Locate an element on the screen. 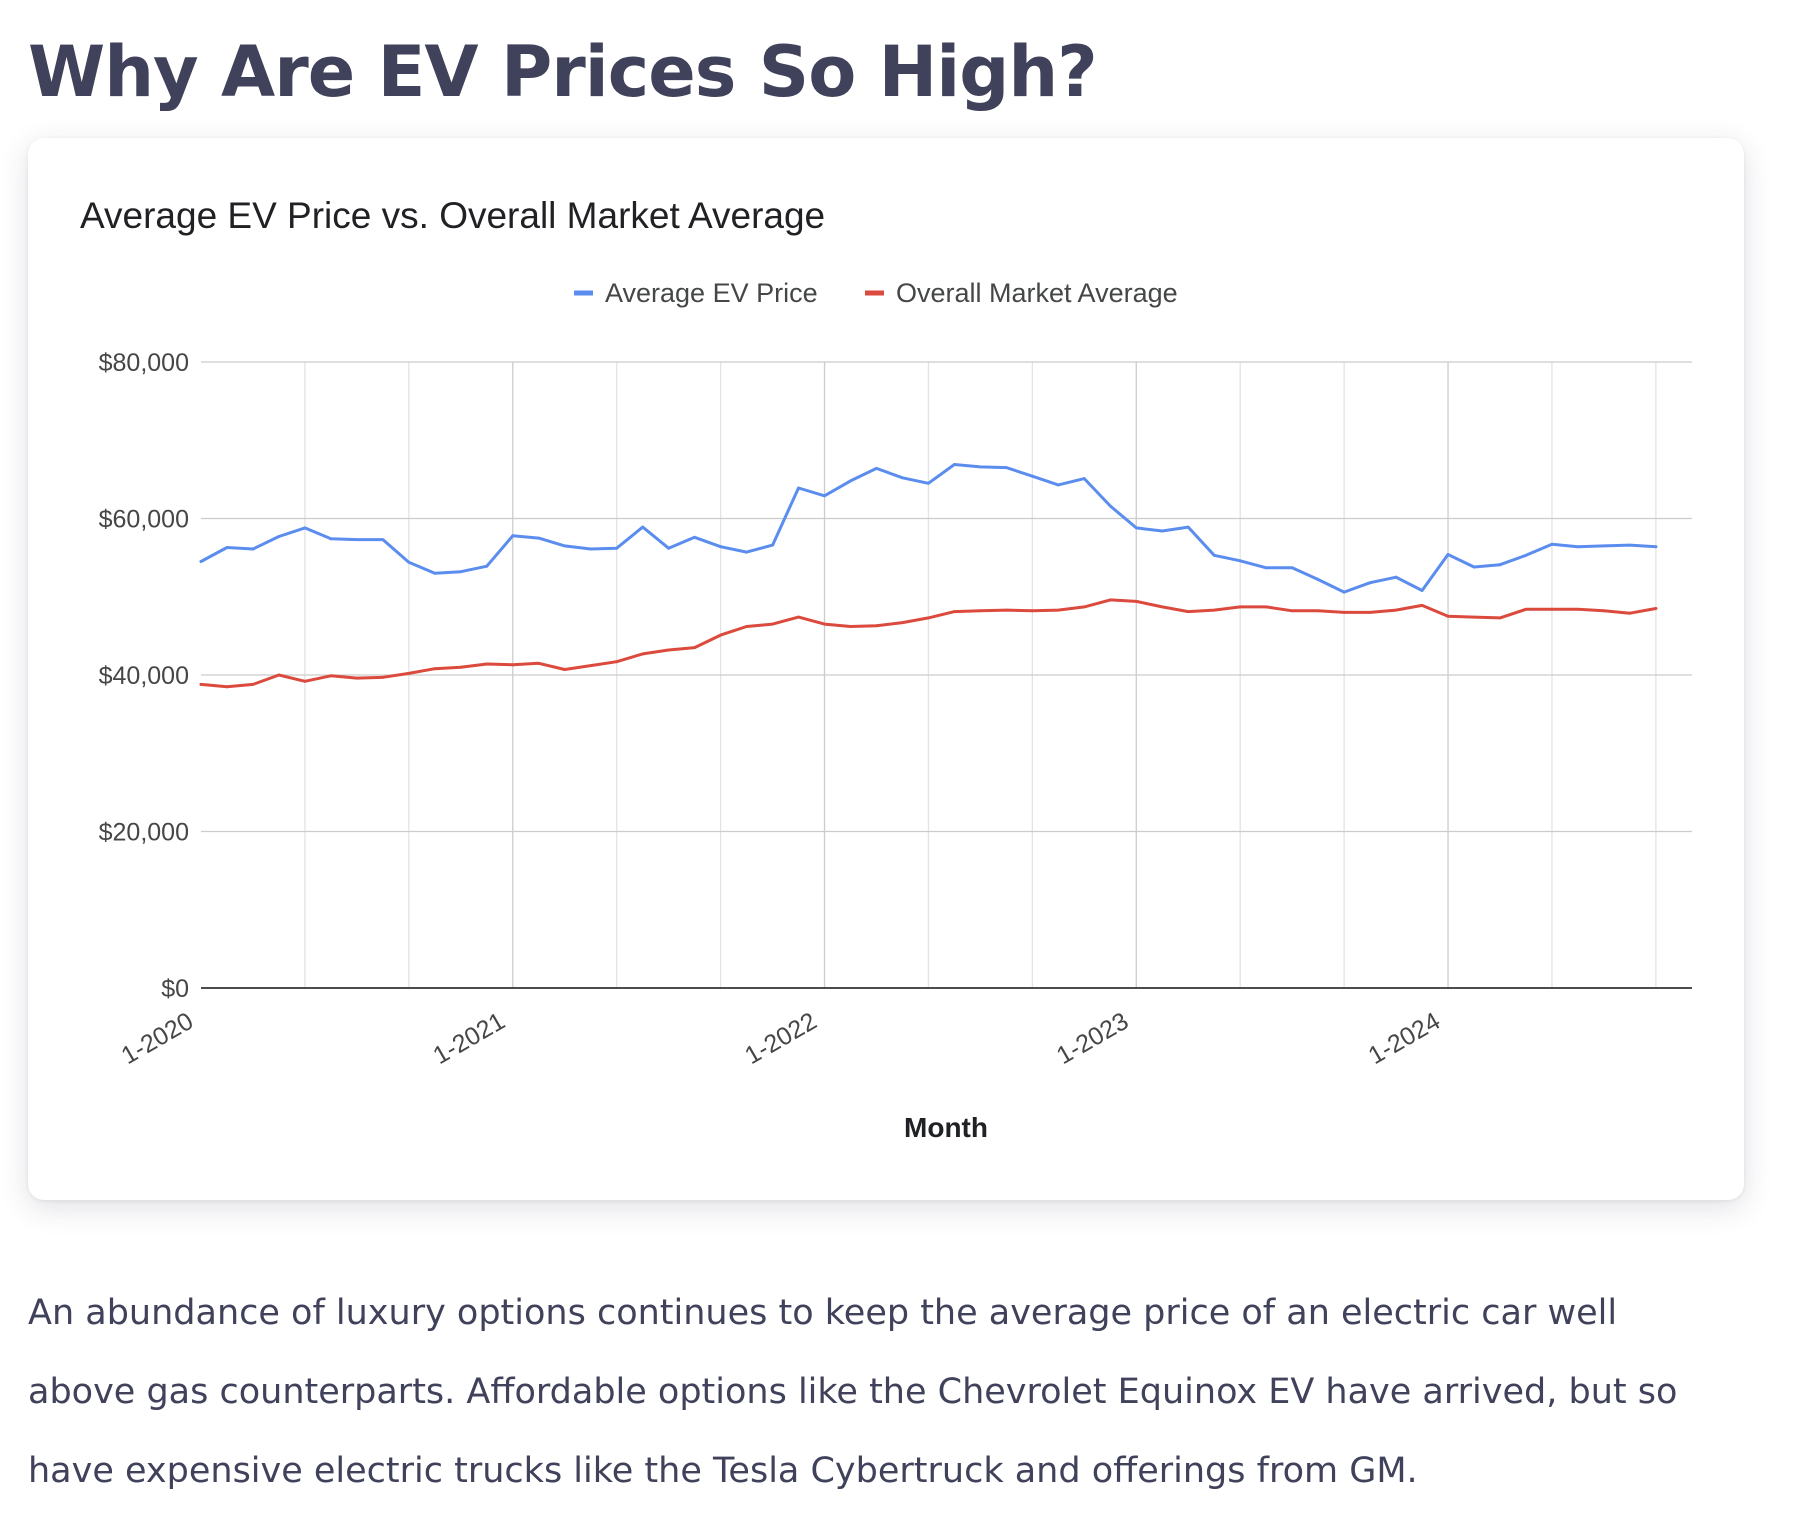  y-tick-label: $80,000 is located at coordinates (144, 363).